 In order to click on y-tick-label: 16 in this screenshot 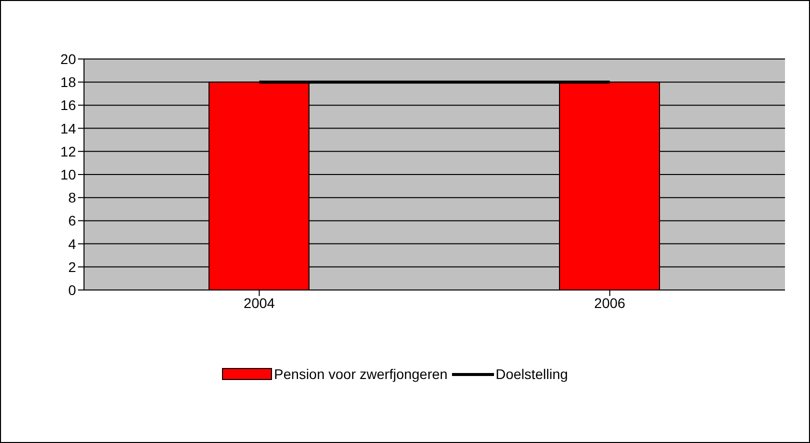, I will do `click(68, 105)`.